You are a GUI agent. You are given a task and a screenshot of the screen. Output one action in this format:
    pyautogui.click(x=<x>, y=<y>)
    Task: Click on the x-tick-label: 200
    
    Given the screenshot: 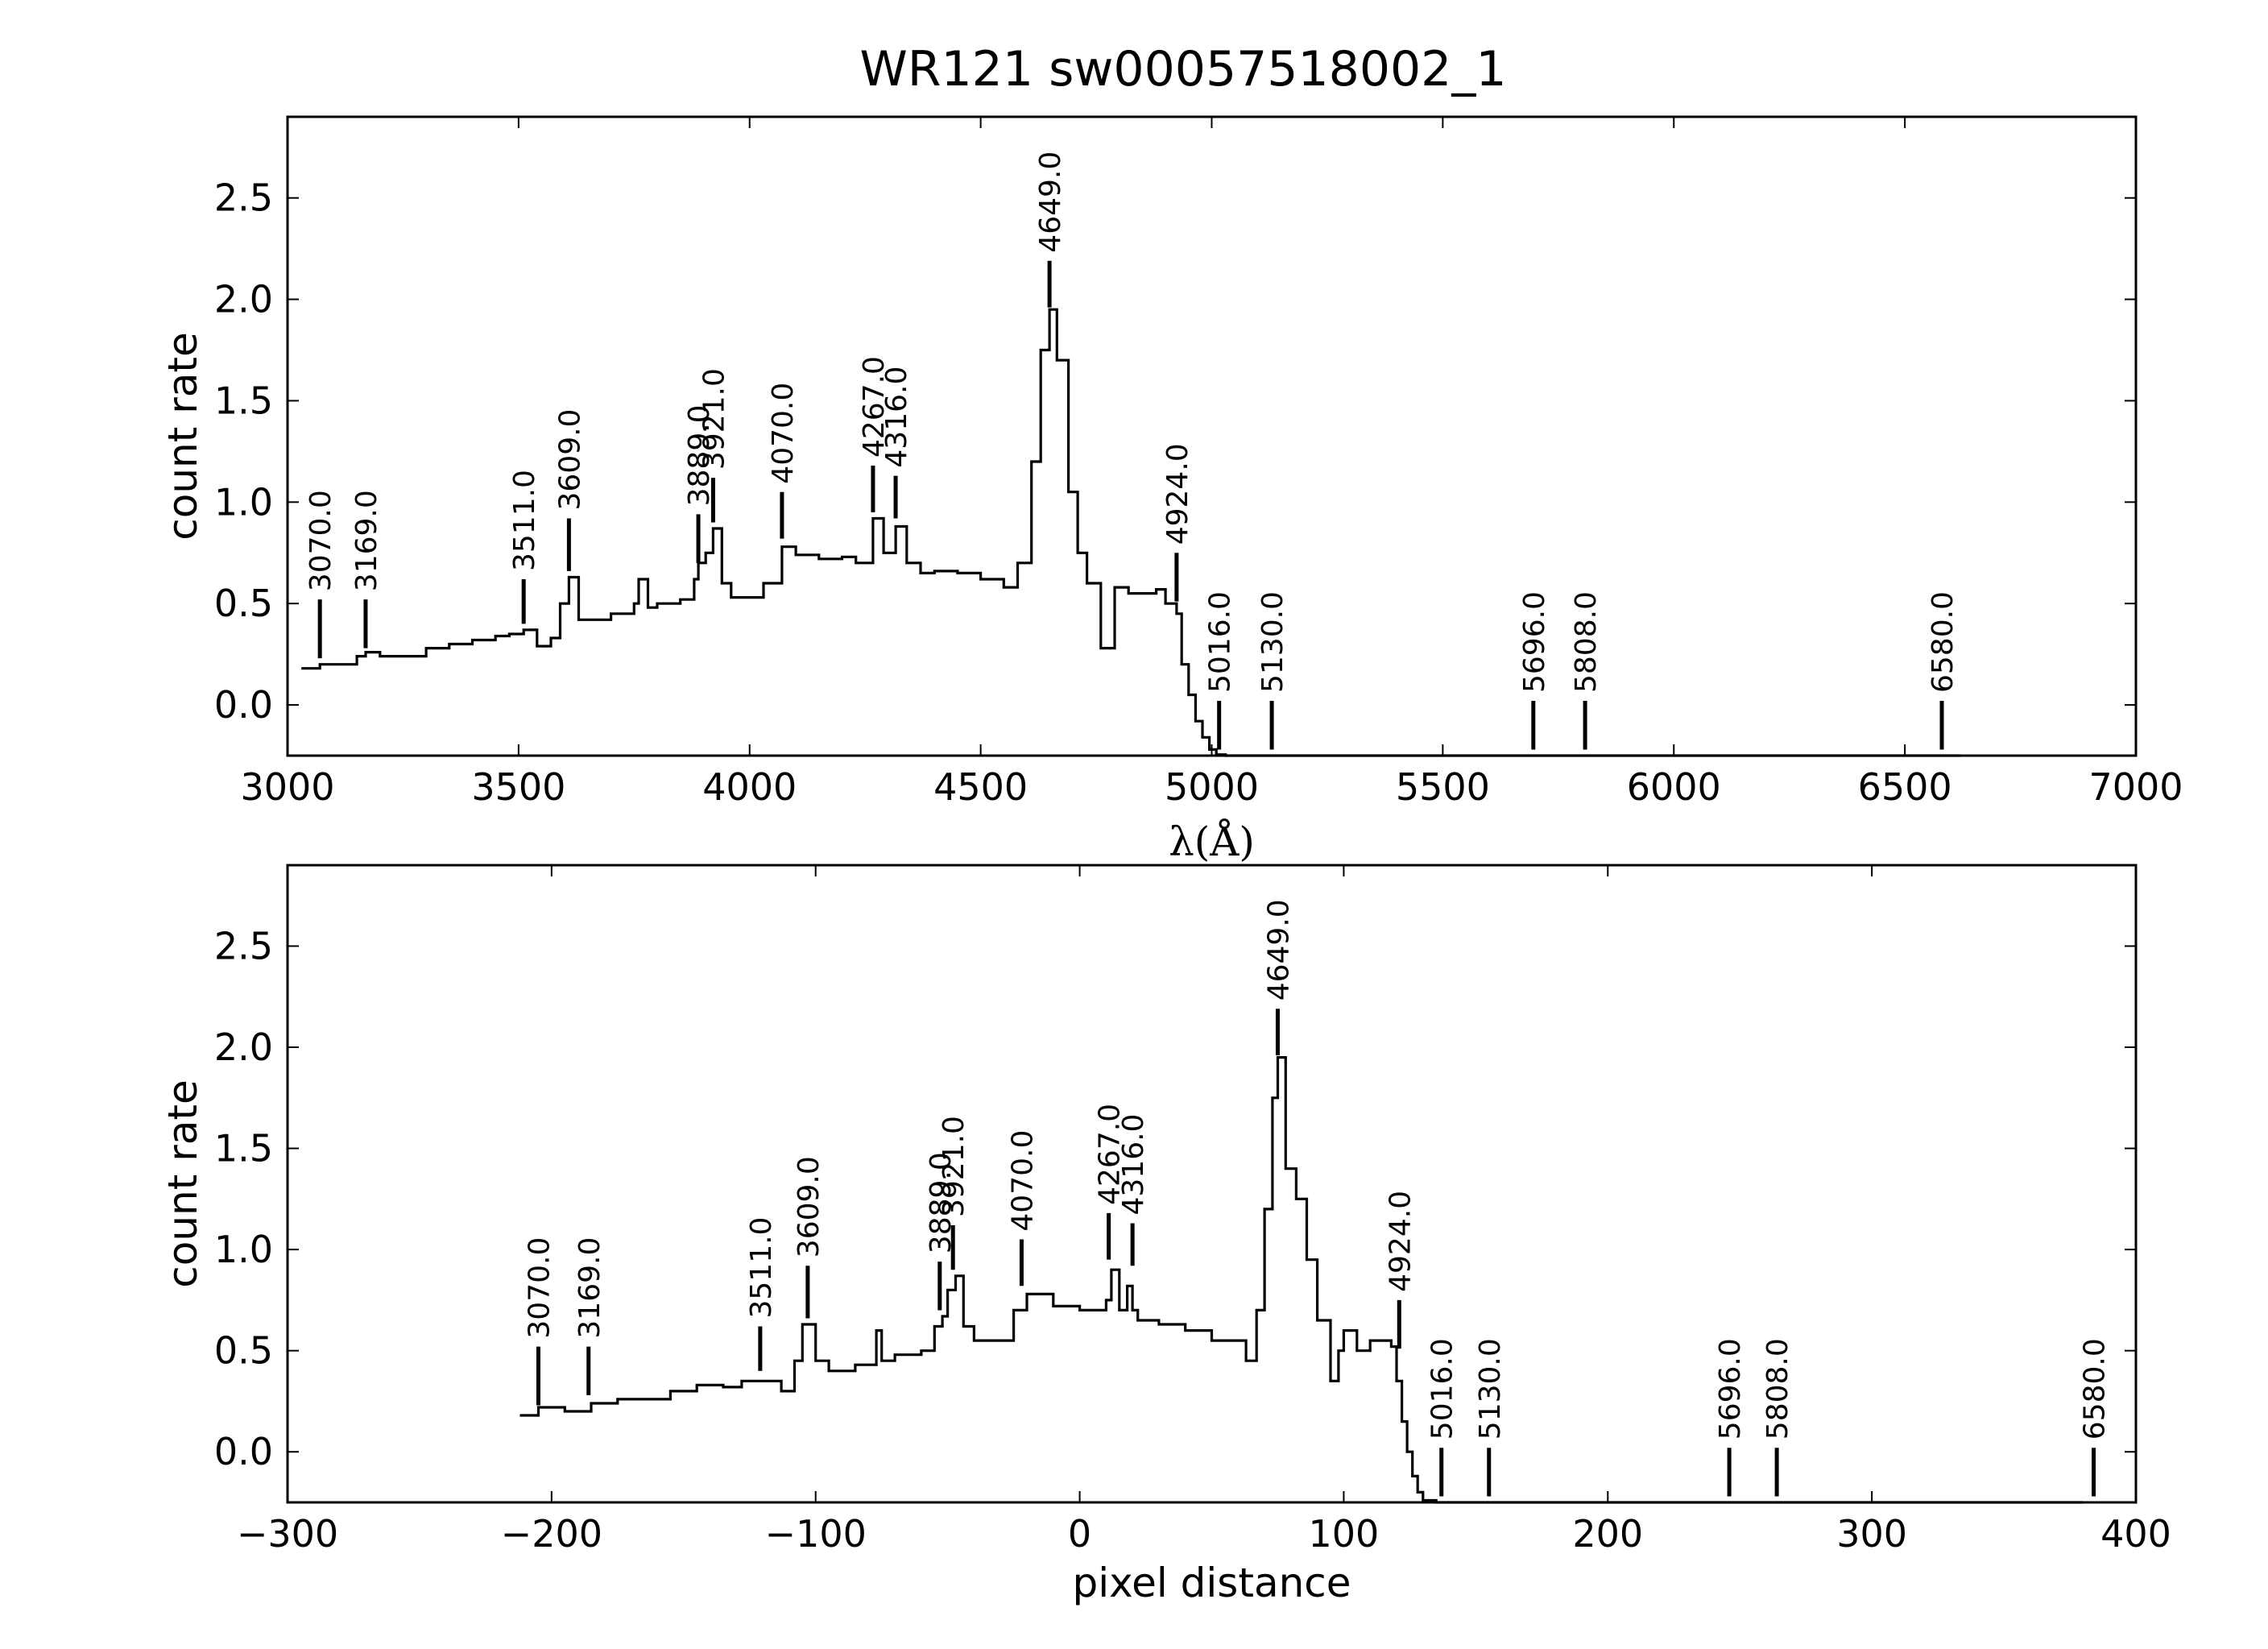 What is the action you would take?
    pyautogui.click(x=1607, y=1534)
    